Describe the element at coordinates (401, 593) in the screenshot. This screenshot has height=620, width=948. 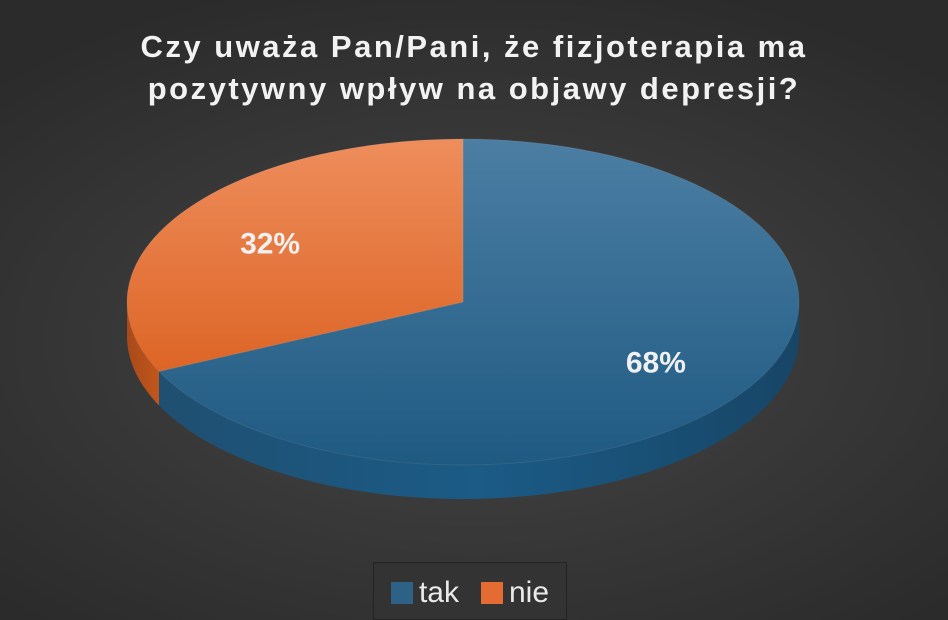
I see `legend-swatch-tak` at that location.